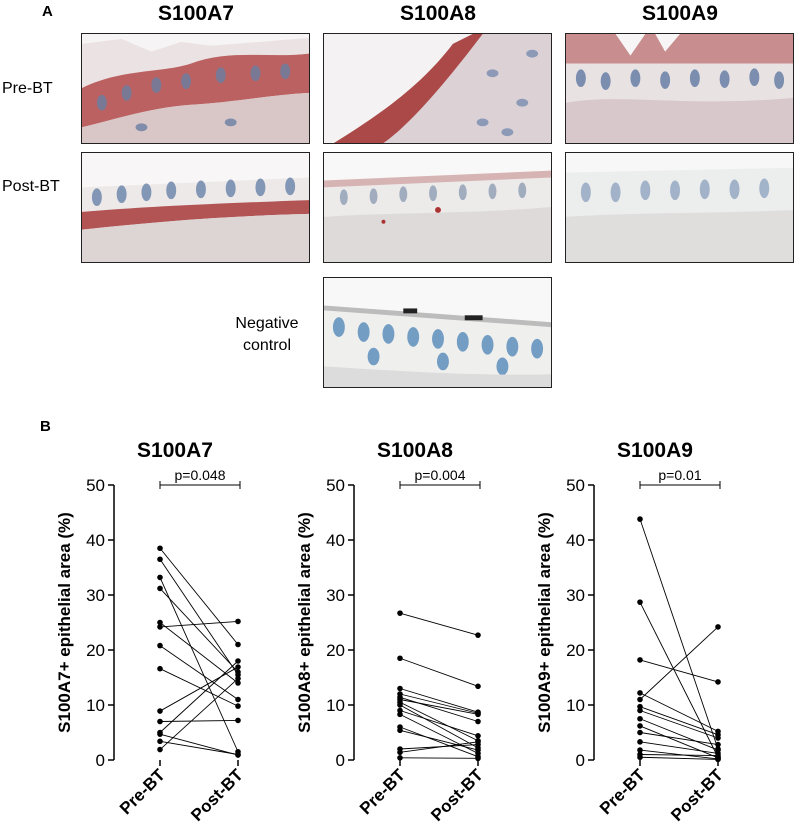 The height and width of the screenshot is (838, 796). What do you see at coordinates (415, 450) in the screenshot?
I see `chart-title-s100a8: S100A8` at bounding box center [415, 450].